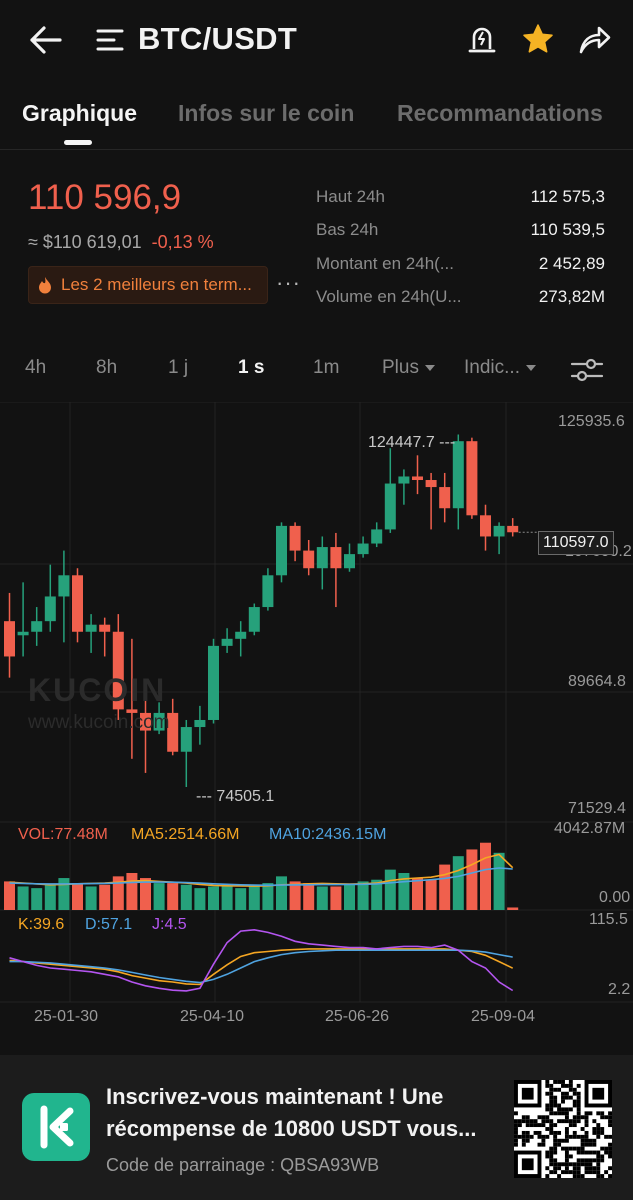  I want to click on kdj-k-value: K:39.6, so click(41, 924).